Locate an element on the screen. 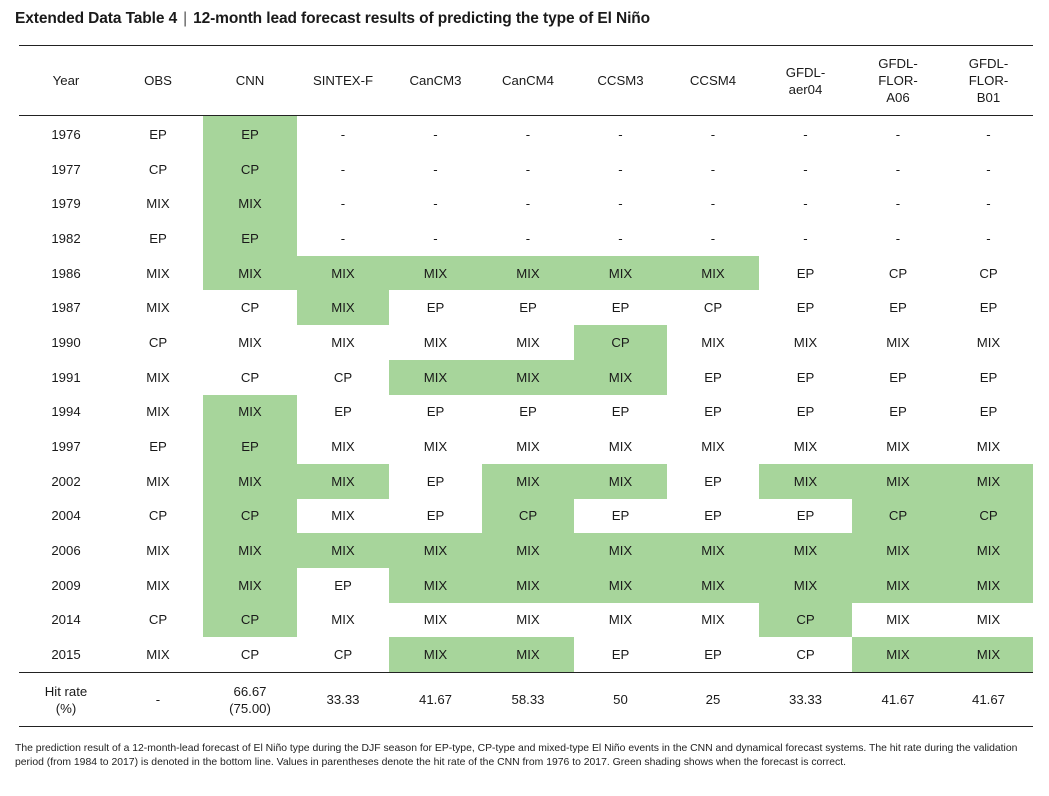 This screenshot has width=1049, height=796. table-row: 2006 MIX MIX MIX MIX MIX MIX MIX MIX MIX MIX is located at coordinates (526, 550).